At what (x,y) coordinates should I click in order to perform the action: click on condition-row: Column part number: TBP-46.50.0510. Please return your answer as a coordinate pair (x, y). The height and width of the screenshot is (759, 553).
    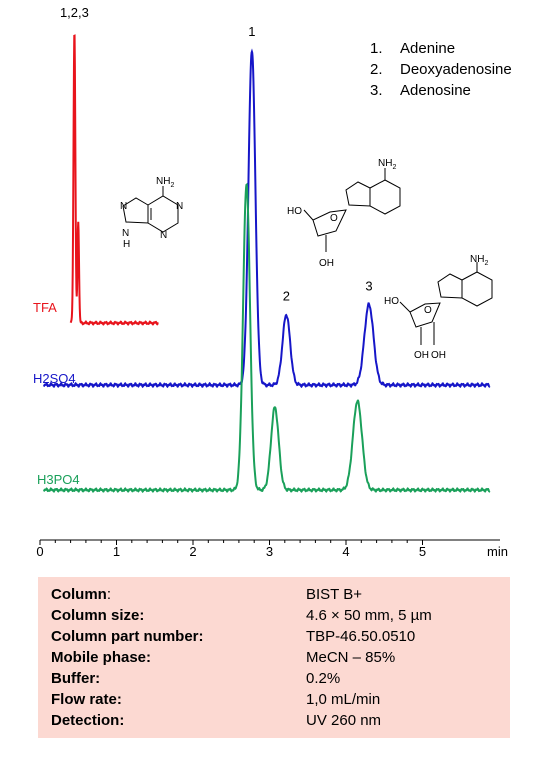
    Looking at the image, I should click on (233, 636).